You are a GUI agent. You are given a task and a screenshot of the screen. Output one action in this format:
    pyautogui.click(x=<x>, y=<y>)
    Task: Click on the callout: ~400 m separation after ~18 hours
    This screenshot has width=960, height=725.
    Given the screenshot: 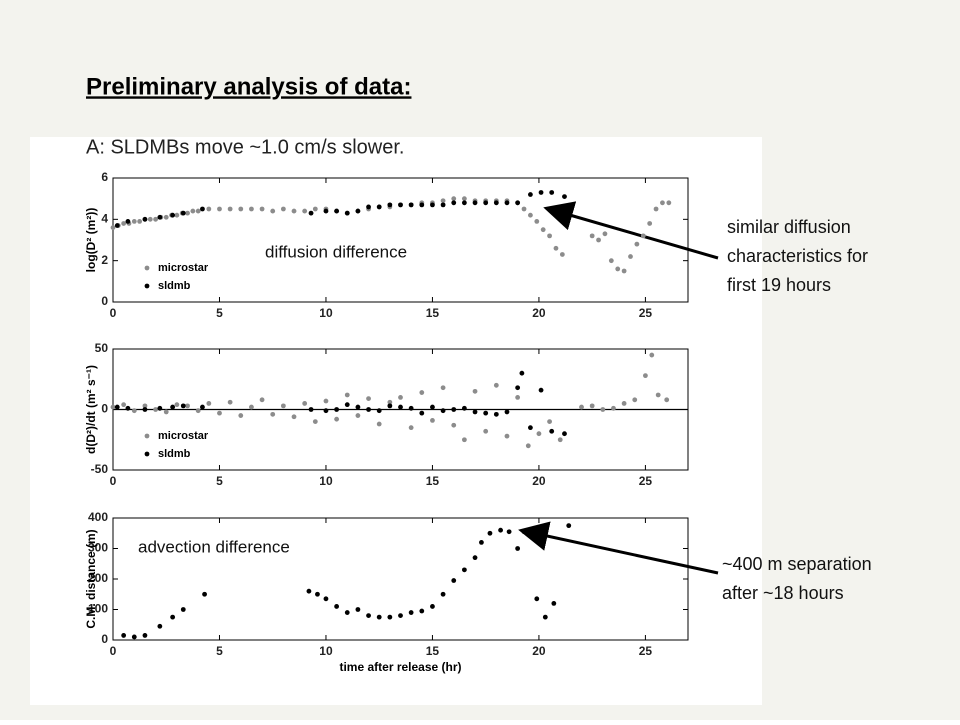 What is the action you would take?
    pyautogui.click(x=799, y=578)
    